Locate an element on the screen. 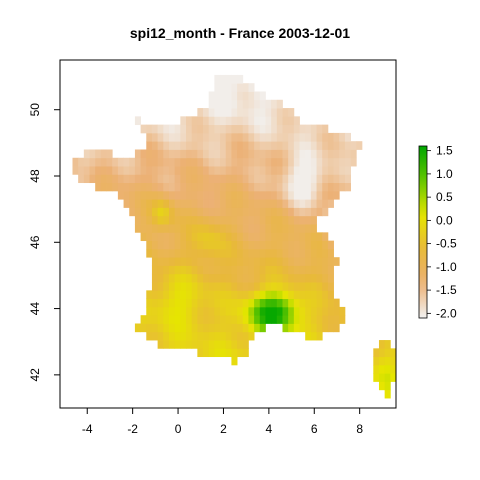 Image resolution: width=480 pixels, height=480 pixels. x-tick-label: -2 is located at coordinates (132, 429).